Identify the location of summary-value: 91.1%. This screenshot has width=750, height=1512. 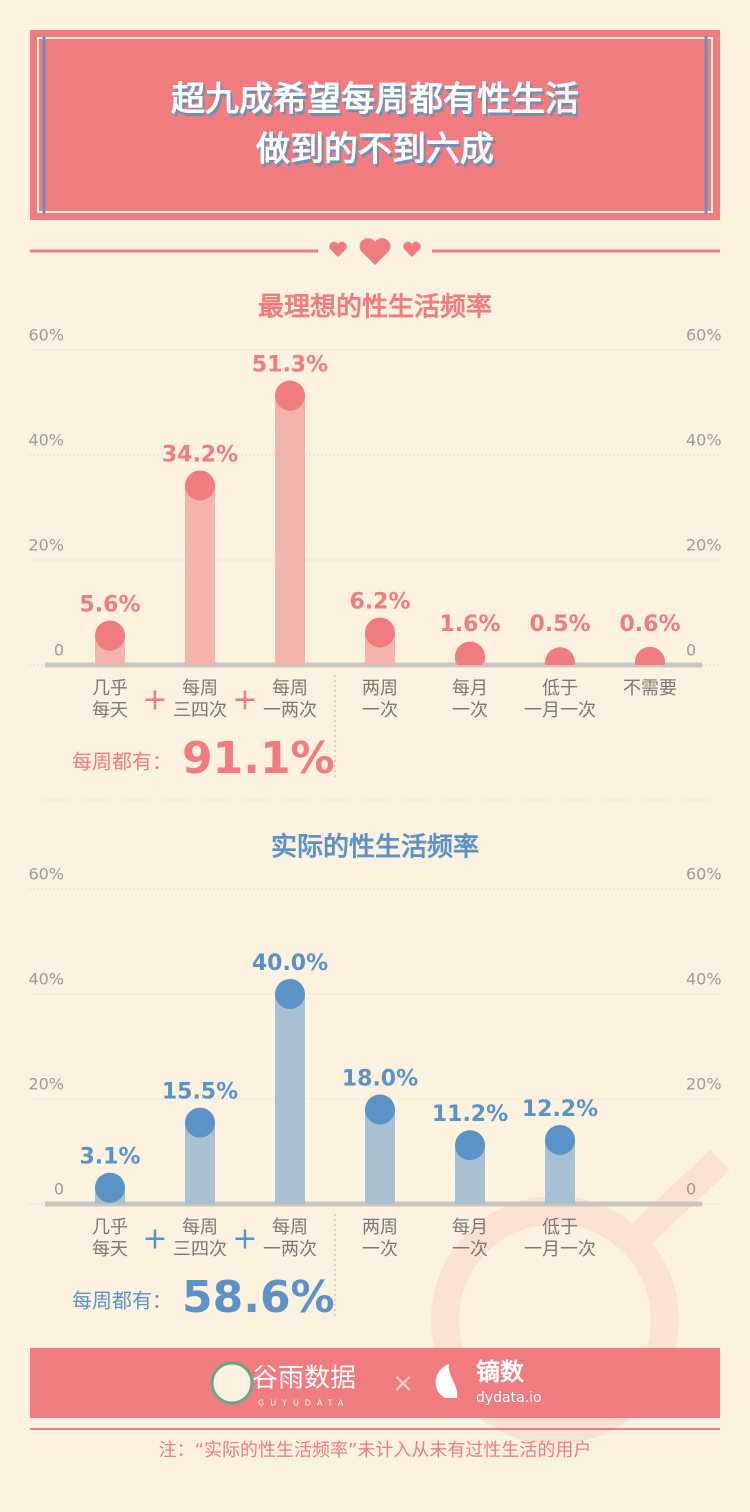
(258, 758).